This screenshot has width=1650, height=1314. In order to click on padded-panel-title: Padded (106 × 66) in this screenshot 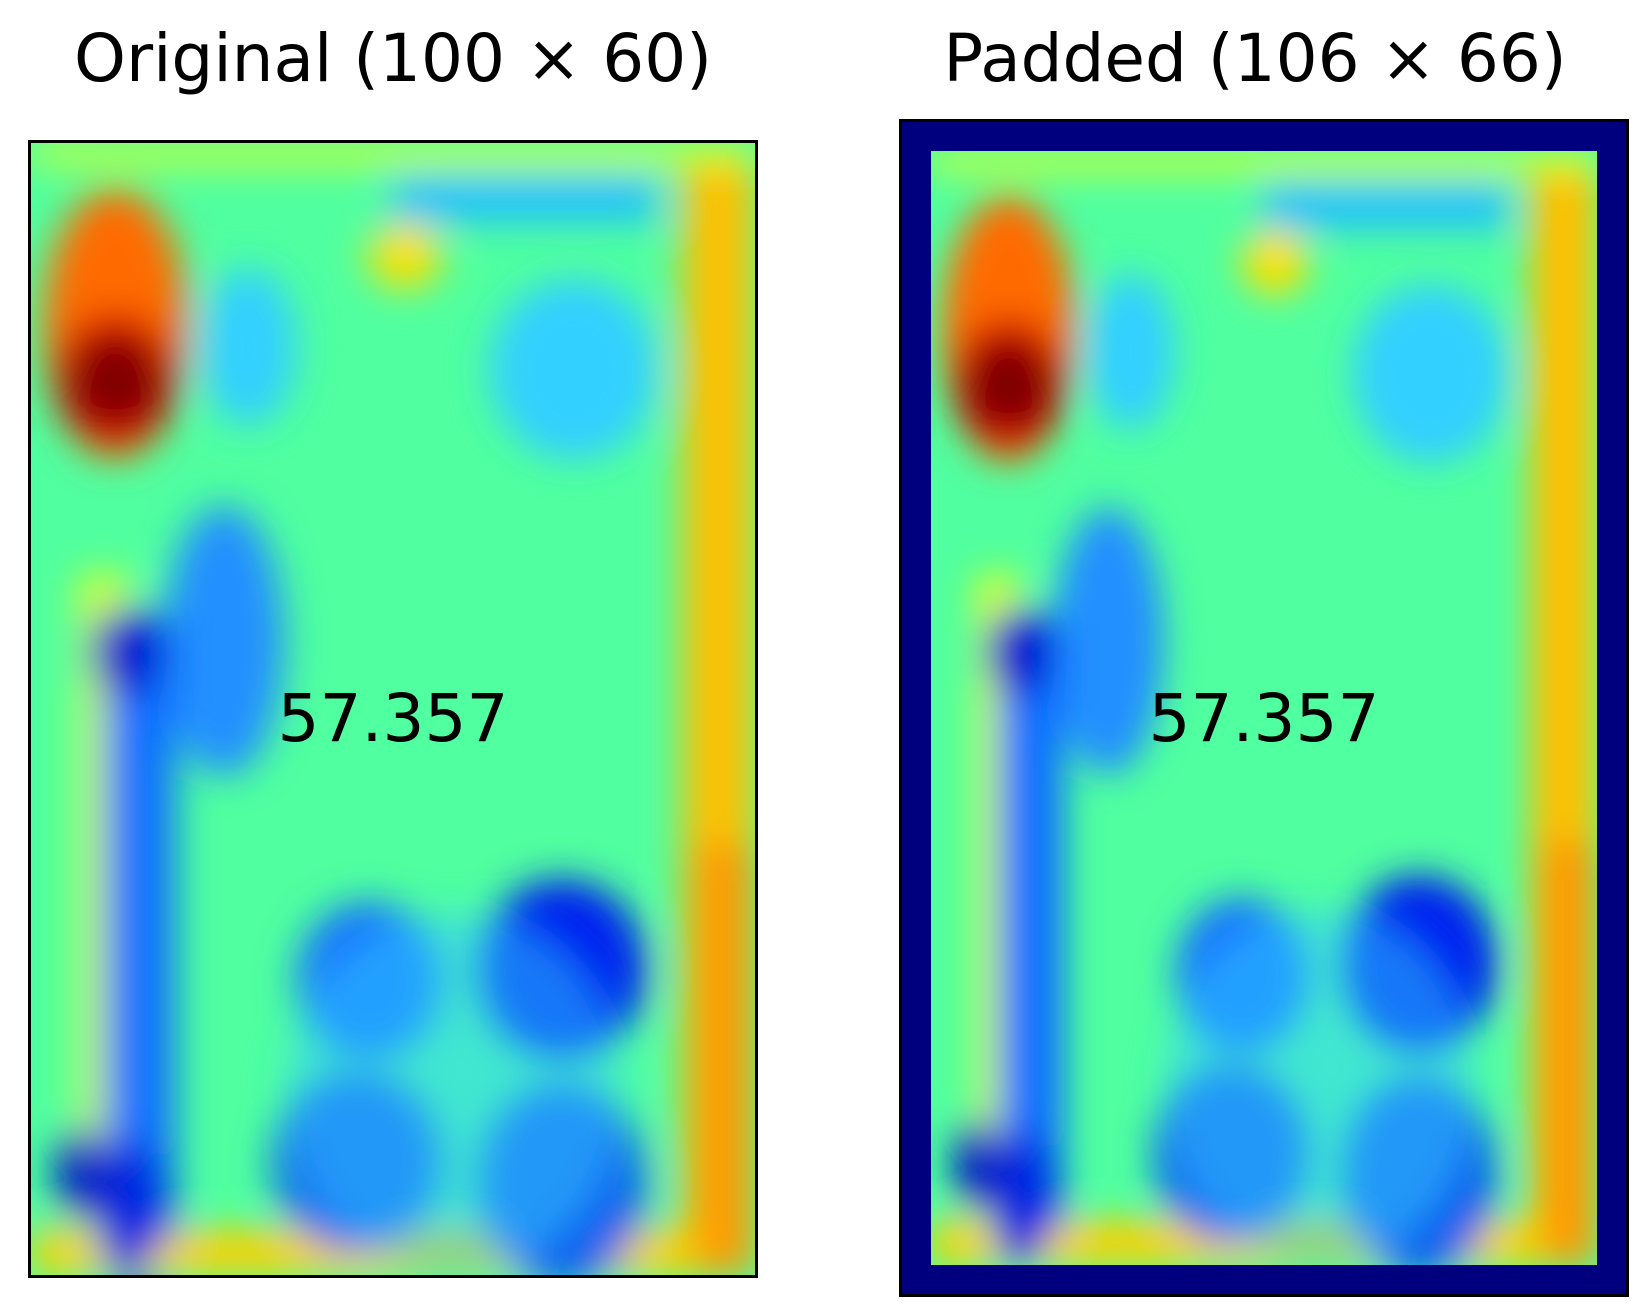, I will do `click(1255, 58)`.